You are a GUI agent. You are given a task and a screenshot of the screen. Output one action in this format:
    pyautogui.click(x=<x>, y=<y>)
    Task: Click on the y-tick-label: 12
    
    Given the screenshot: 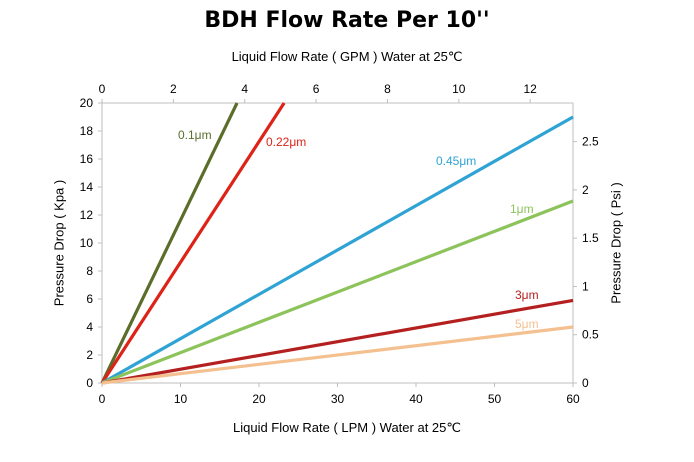 What is the action you would take?
    pyautogui.click(x=87, y=215)
    